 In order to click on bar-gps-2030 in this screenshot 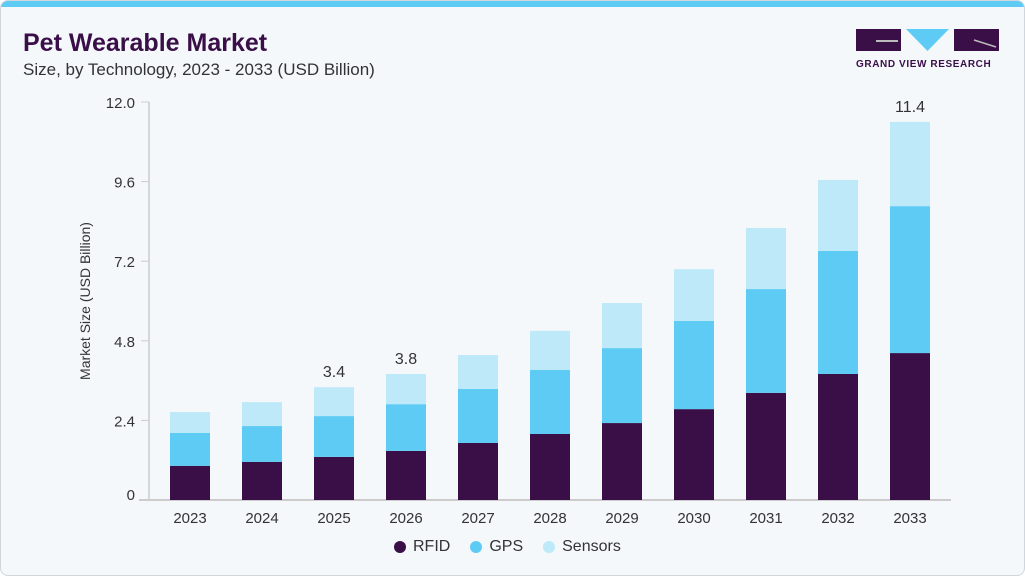, I will do `click(694, 365)`.